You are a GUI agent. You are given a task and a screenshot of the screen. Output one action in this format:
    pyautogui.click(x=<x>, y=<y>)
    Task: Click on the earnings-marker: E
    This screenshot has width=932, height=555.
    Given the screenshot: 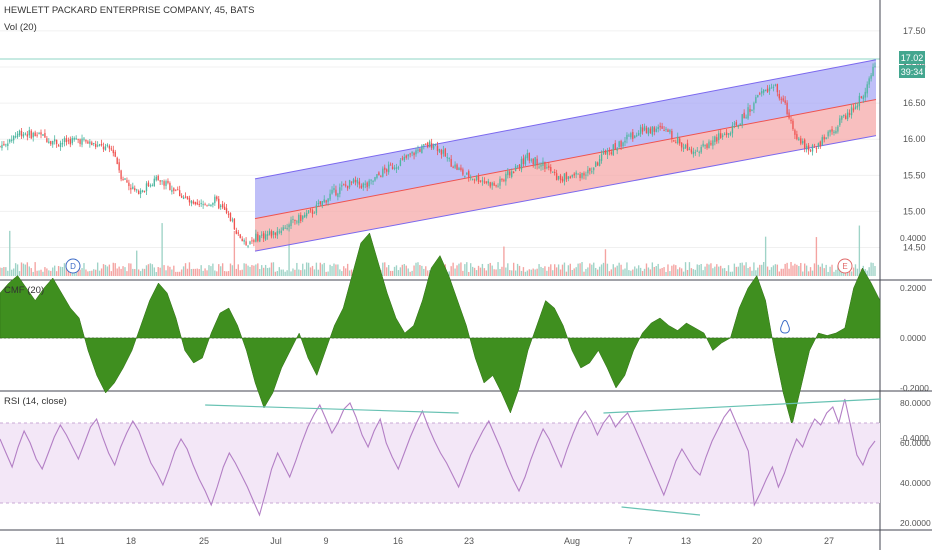 What is the action you would take?
    pyautogui.click(x=845, y=266)
    